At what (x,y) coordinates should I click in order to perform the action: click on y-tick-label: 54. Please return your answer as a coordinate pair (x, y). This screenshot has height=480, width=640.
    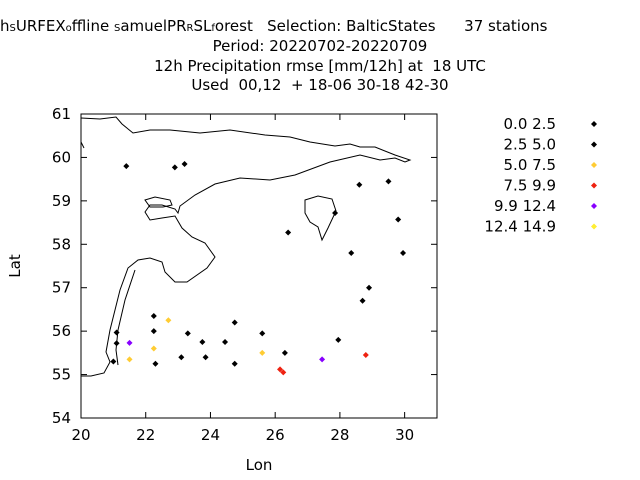
    Looking at the image, I should click on (61, 418).